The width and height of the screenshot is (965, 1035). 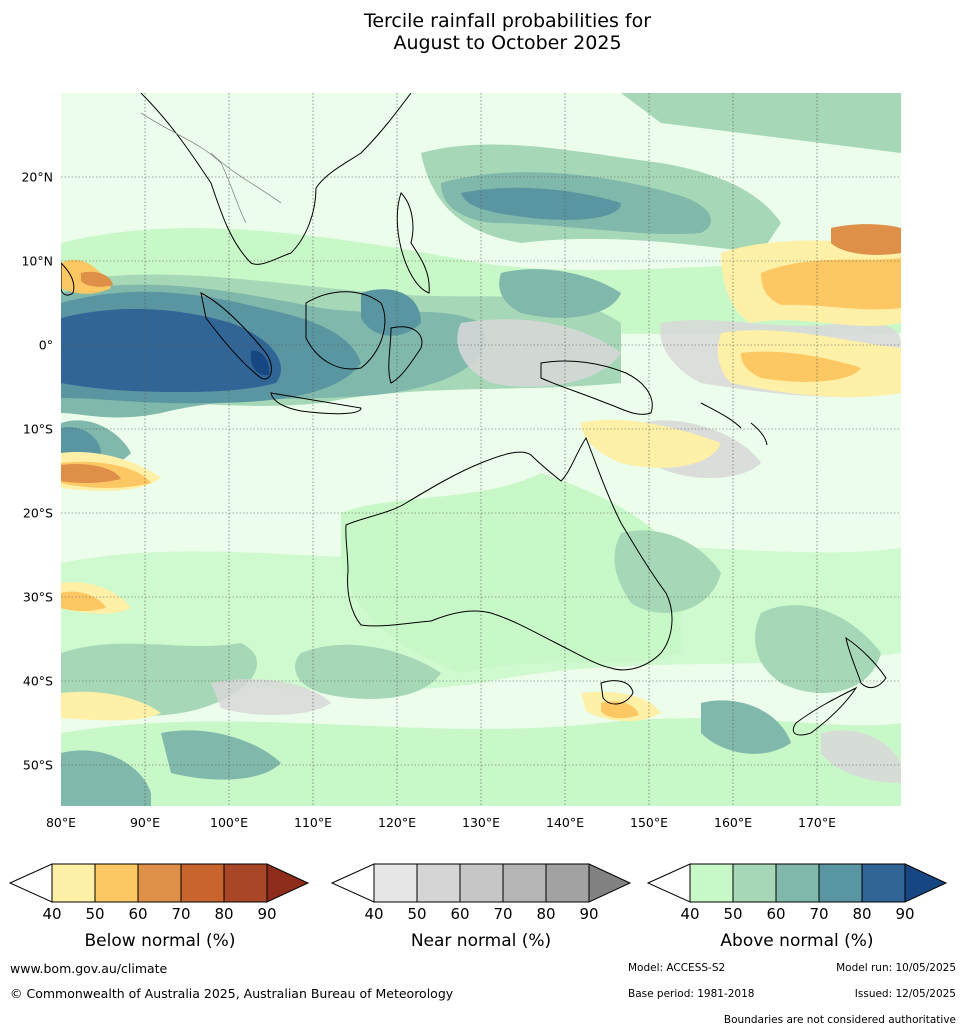 I want to click on below-tick-40: 40, so click(x=52, y=914).